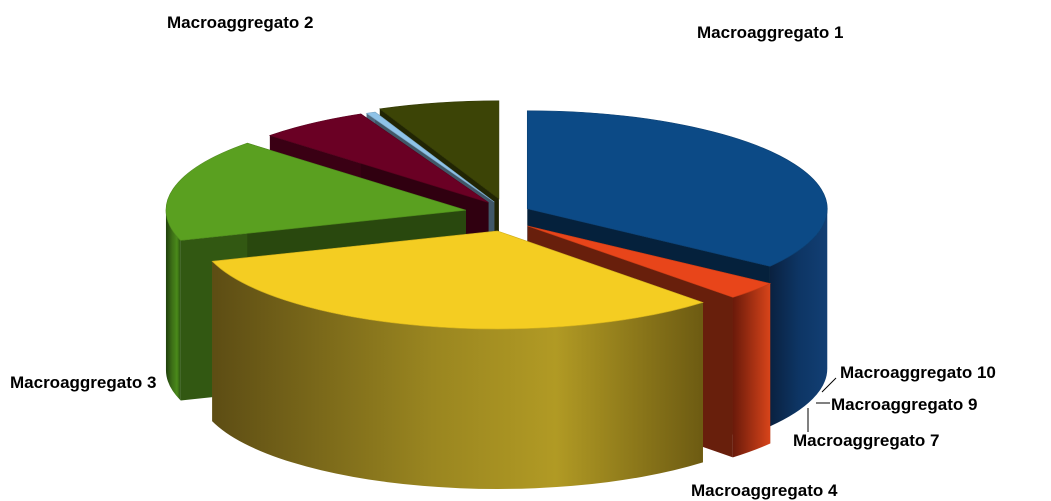  What do you see at coordinates (764, 490) in the screenshot?
I see `slice-label-4: Macroaggregato 4` at bounding box center [764, 490].